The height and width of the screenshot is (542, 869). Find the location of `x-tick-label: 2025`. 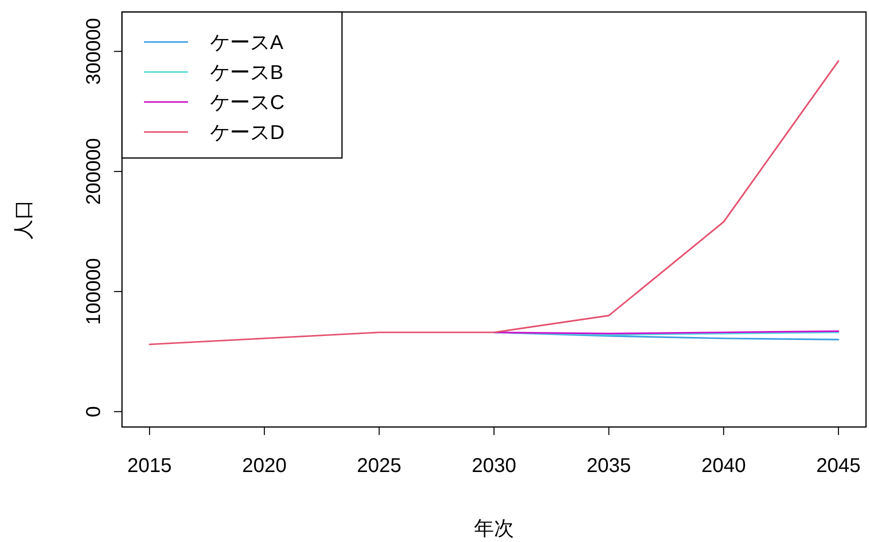

x-tick-label: 2025 is located at coordinates (379, 466).